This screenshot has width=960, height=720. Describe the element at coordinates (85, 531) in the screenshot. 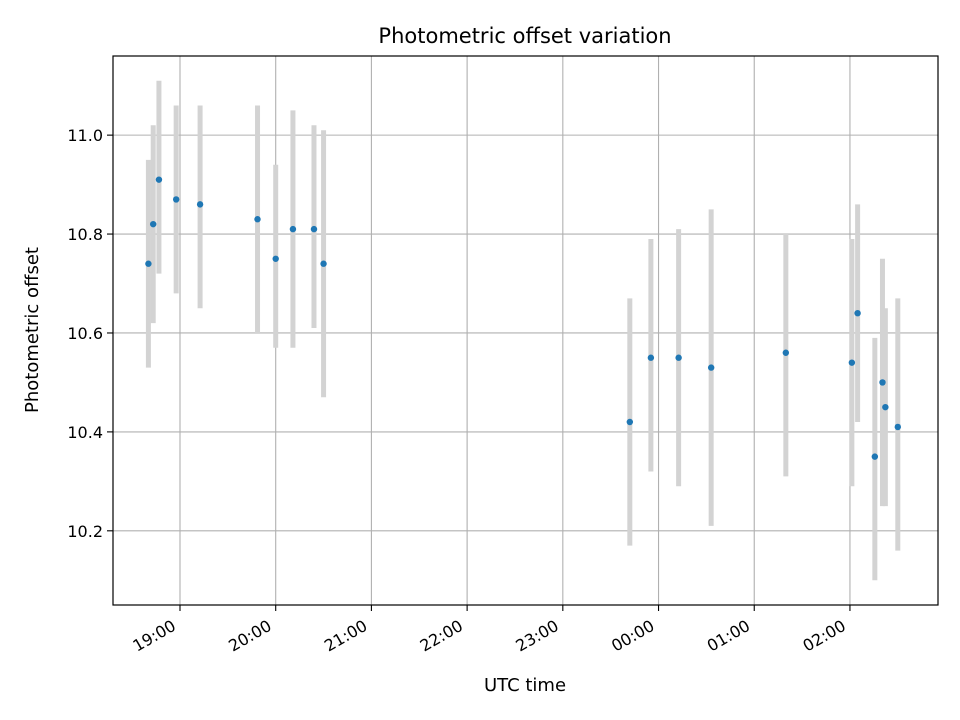

I see `y-tick-label: 10.2` at that location.